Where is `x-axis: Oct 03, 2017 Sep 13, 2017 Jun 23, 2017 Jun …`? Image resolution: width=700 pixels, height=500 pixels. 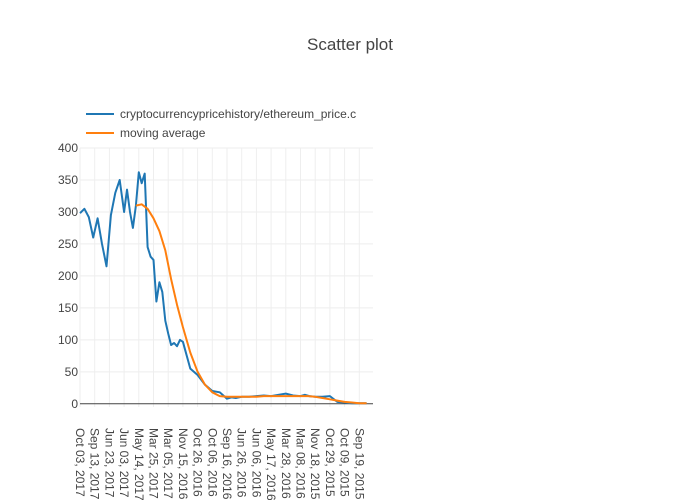
x-axis: Oct 03, 2017 Sep 13, 2017 Jun 23, 2017 Jun … is located at coordinates (219, 464).